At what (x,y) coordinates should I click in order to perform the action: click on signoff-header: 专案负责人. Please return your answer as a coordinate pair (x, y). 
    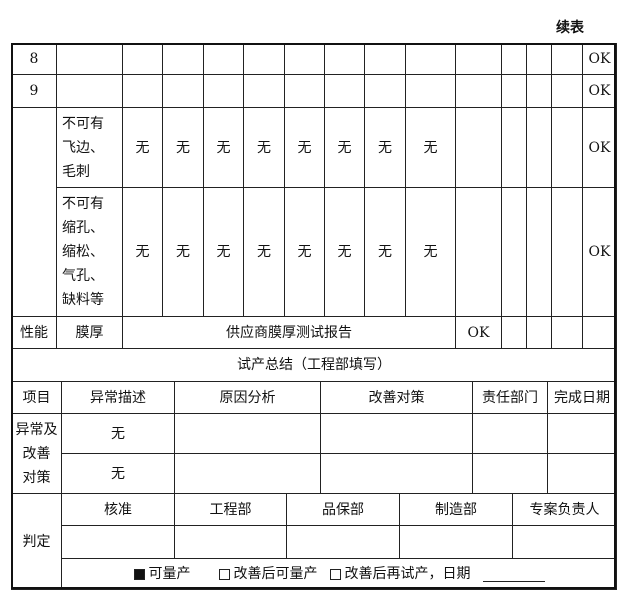
    Looking at the image, I should click on (564, 509).